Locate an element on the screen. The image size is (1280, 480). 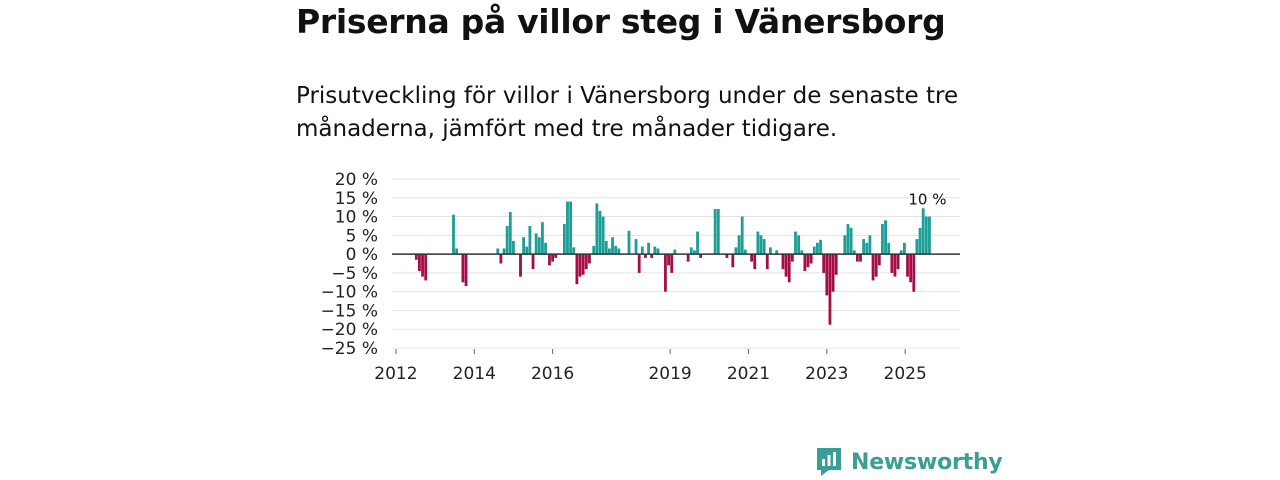
y-tick-label: 0 % is located at coordinates (362, 255).